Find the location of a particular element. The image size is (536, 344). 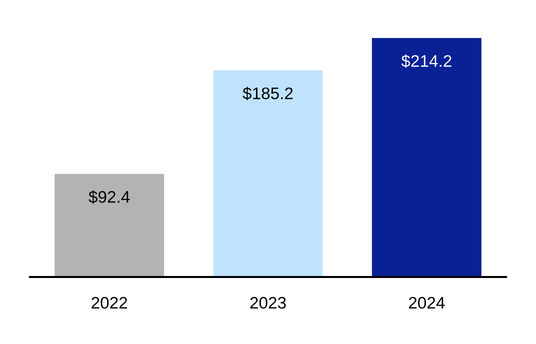

x-tick-label: 2022 is located at coordinates (110, 302).